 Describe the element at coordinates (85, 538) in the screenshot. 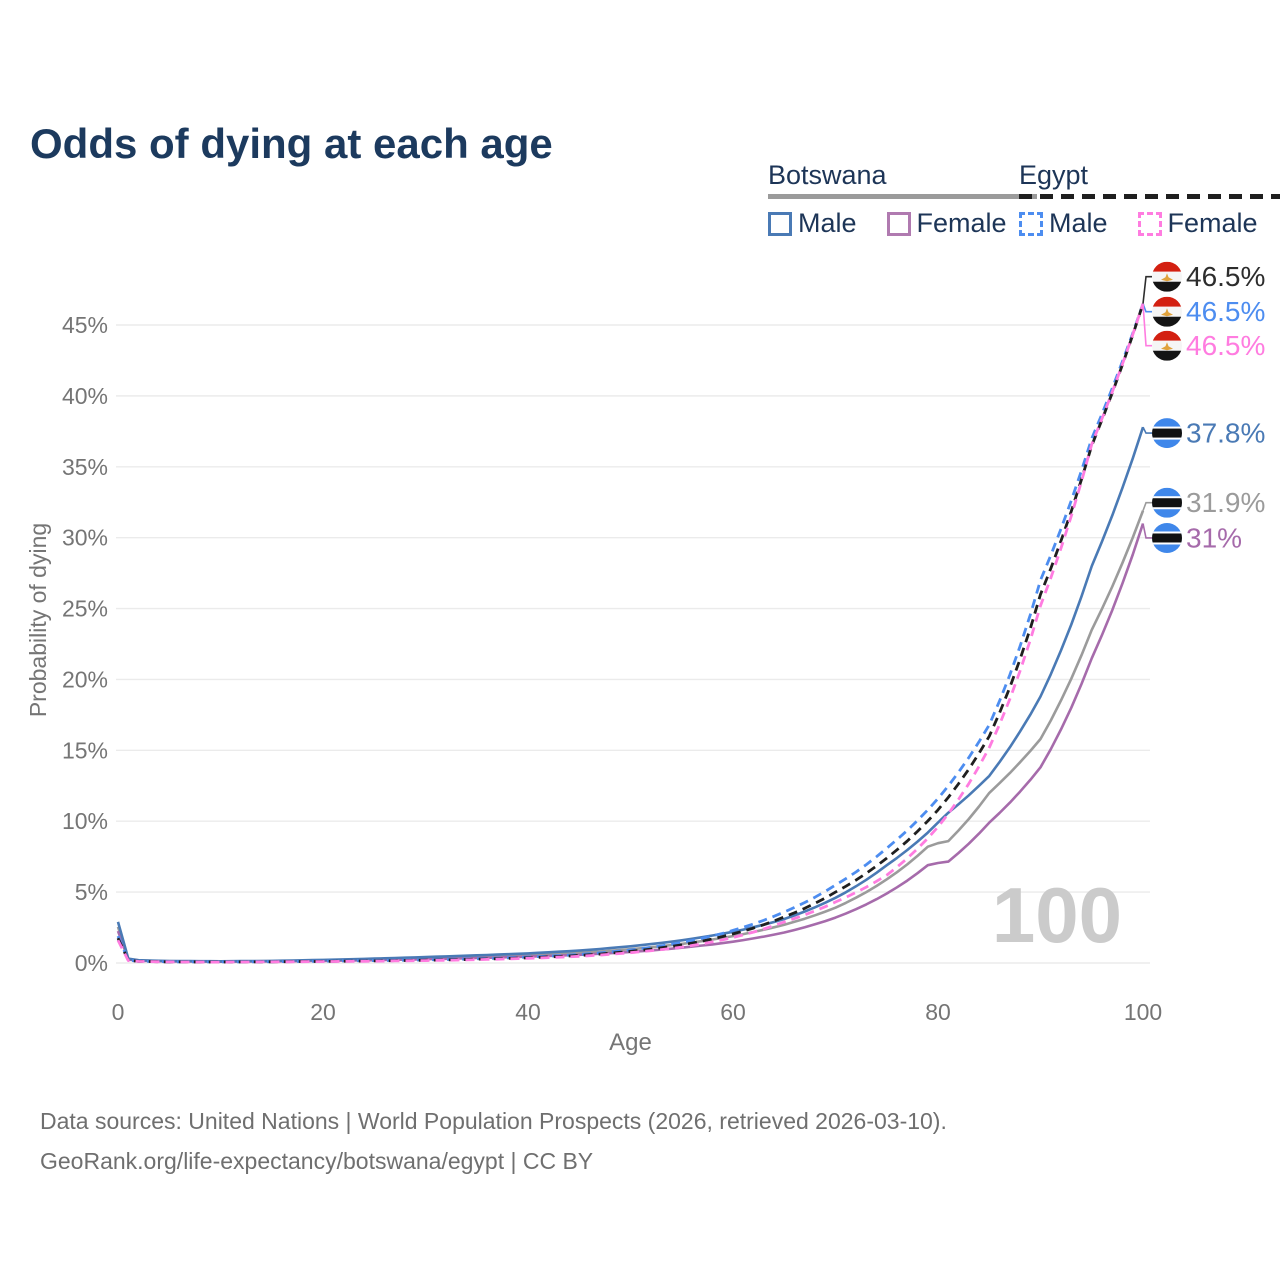

I see `y-tick-label: 30%` at that location.